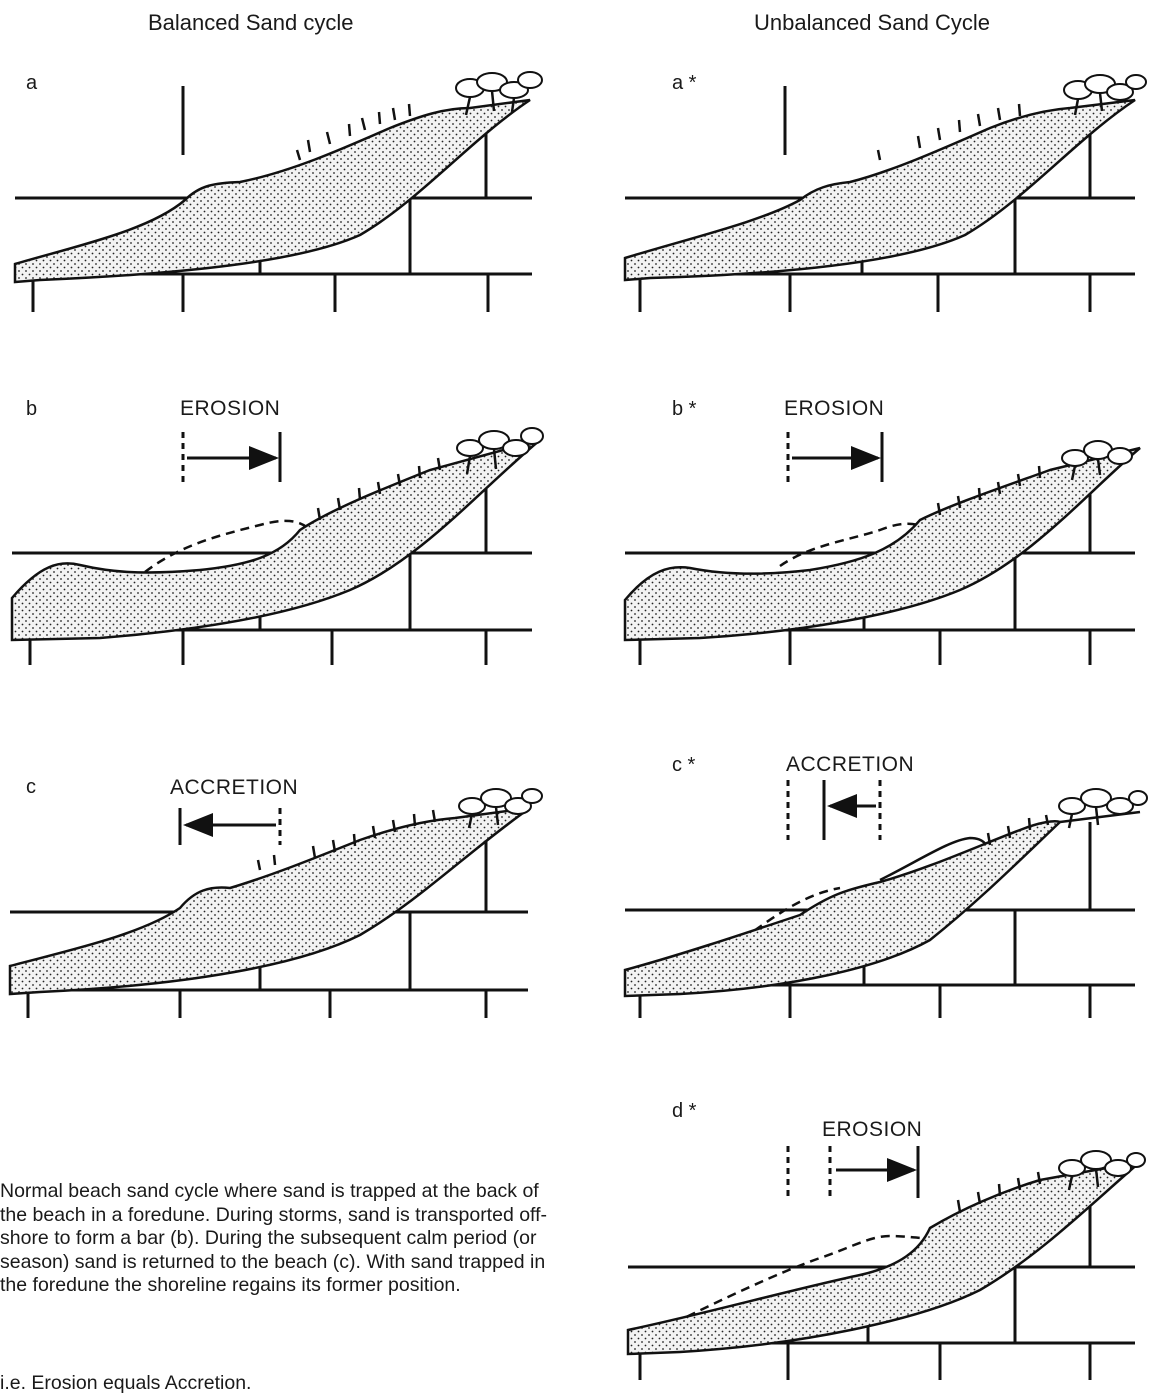 The width and height of the screenshot is (1168, 1395). Describe the element at coordinates (251, 22) in the screenshot. I see `title-balanced: Balanced Sand cycle` at that location.